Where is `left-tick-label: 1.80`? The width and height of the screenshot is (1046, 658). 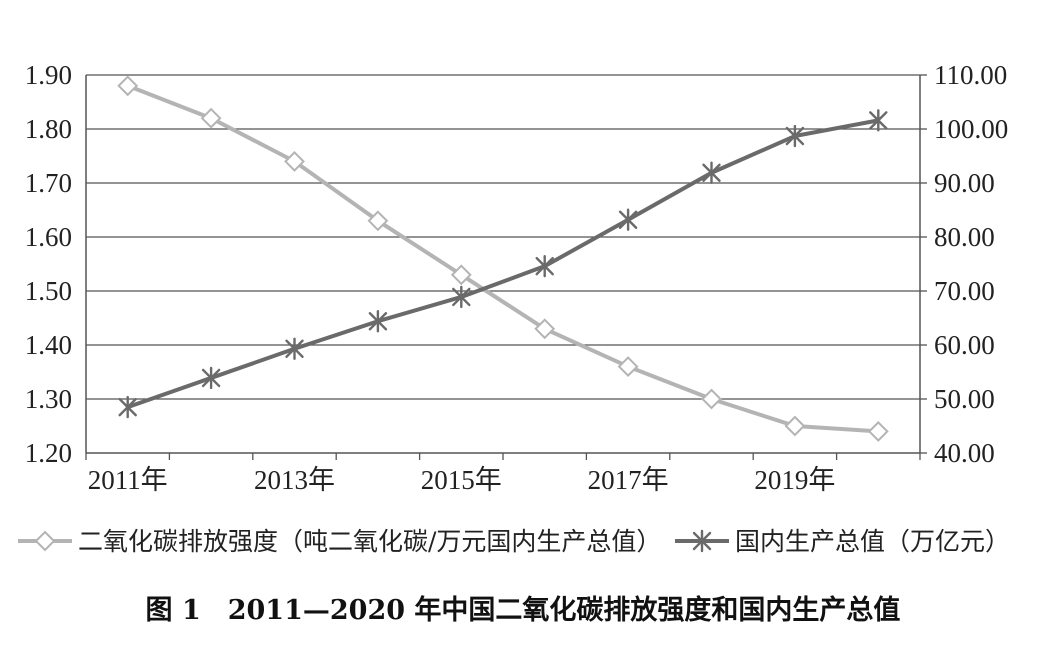 left-tick-label: 1.80 is located at coordinates (48, 129).